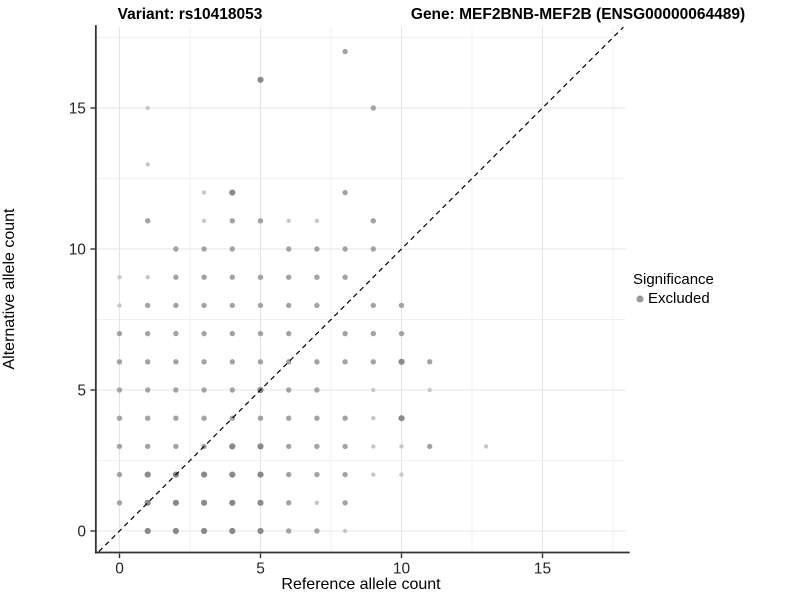 Image resolution: width=800 pixels, height=600 pixels. I want to click on x-tick-label: 15, so click(542, 569).